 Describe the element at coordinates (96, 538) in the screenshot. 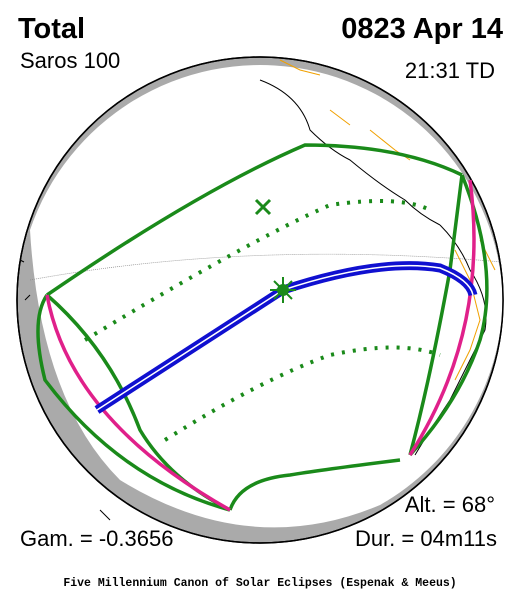

I see `gamma: Gam. = -0.3656` at that location.